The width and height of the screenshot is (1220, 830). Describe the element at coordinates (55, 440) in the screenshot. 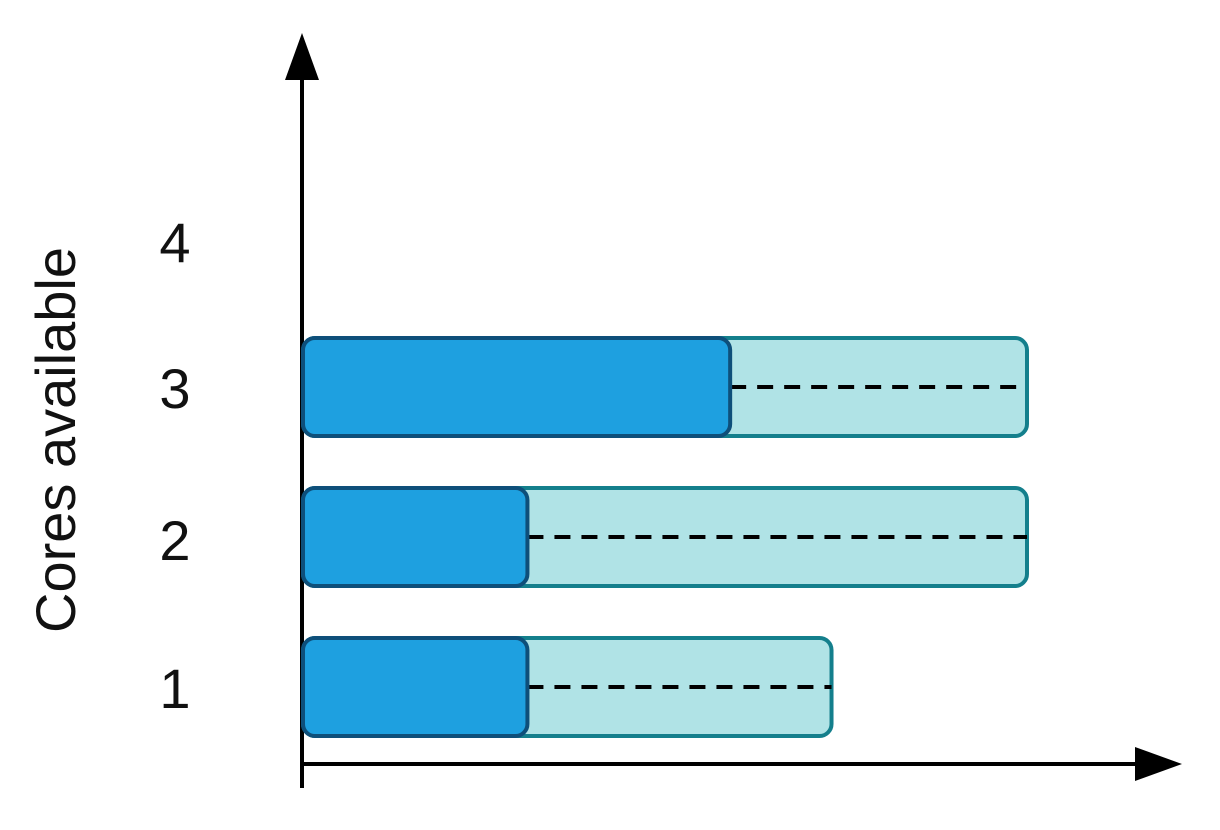

I see `y-axis-title: Cores available` at that location.